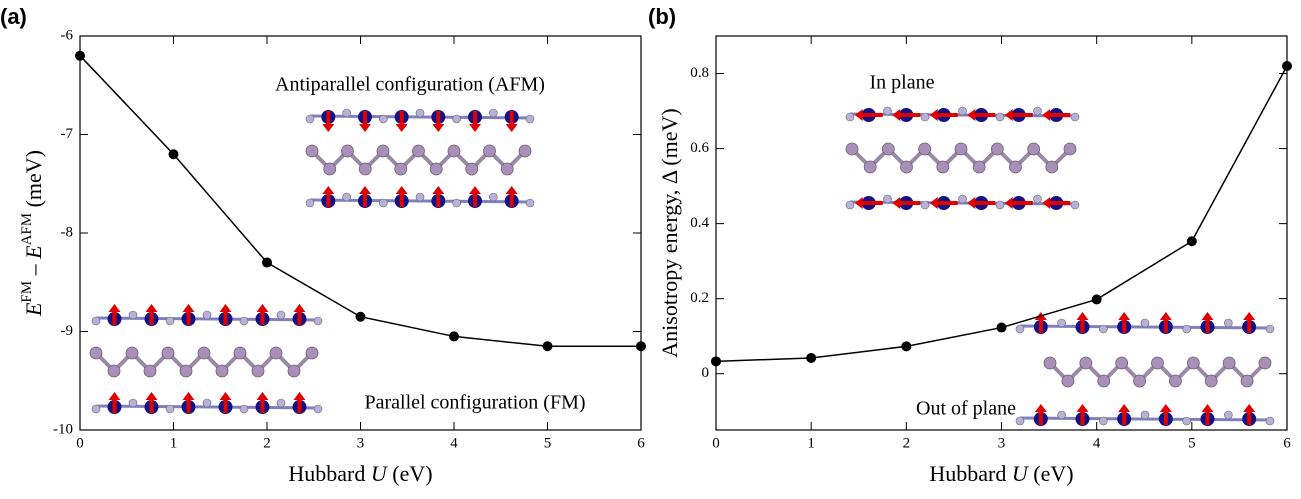  Describe the element at coordinates (641, 443) in the screenshot. I see `x-tick-label: 6` at that location.